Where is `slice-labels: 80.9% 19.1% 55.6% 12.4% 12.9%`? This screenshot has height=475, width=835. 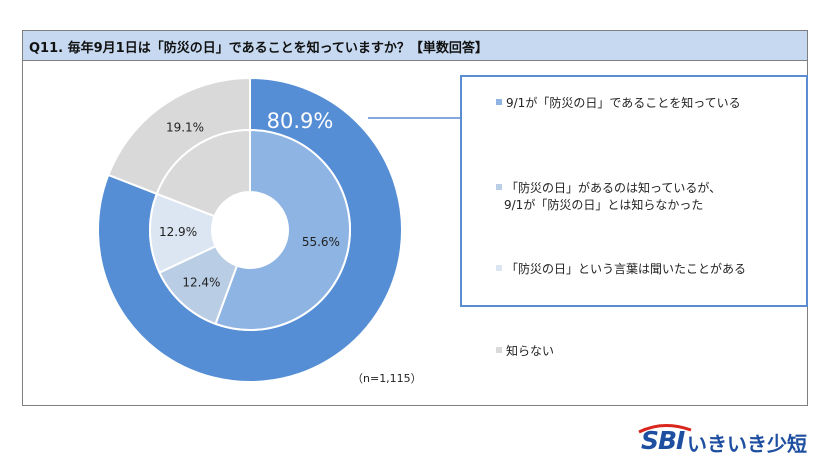
slice-labels: 80.9% 19.1% 55.6% 12.4% 12.9% is located at coordinates (249, 199).